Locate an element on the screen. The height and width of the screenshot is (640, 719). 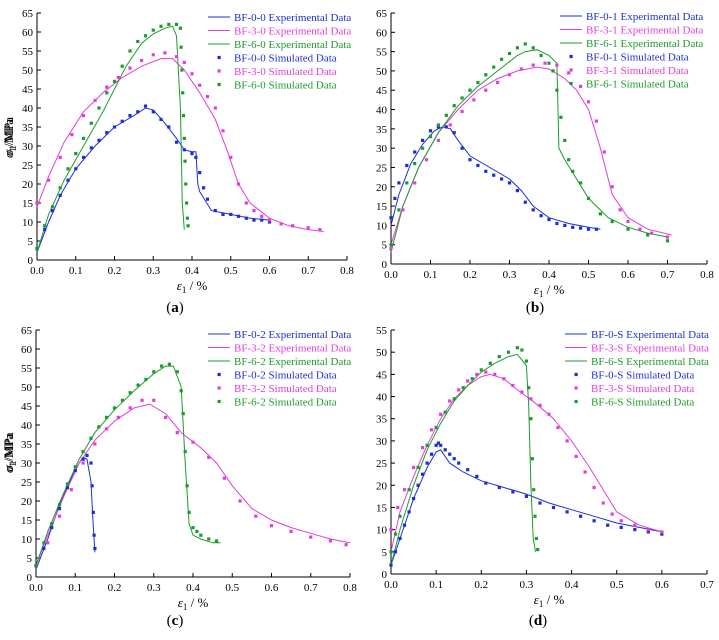
x-axis-title: ε1 / % is located at coordinates (192, 286).